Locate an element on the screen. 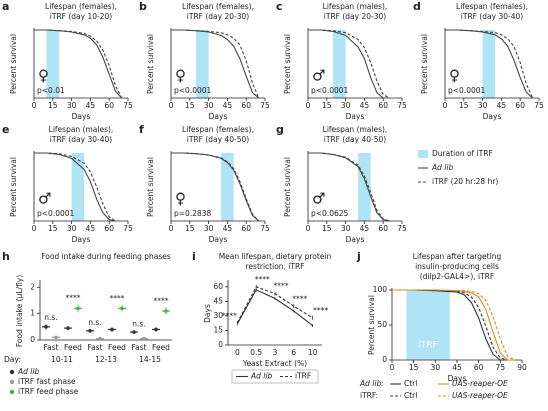 This screenshot has height=411, width=548. chart-title: iTRF (day 20-30) is located at coordinates (218, 16).